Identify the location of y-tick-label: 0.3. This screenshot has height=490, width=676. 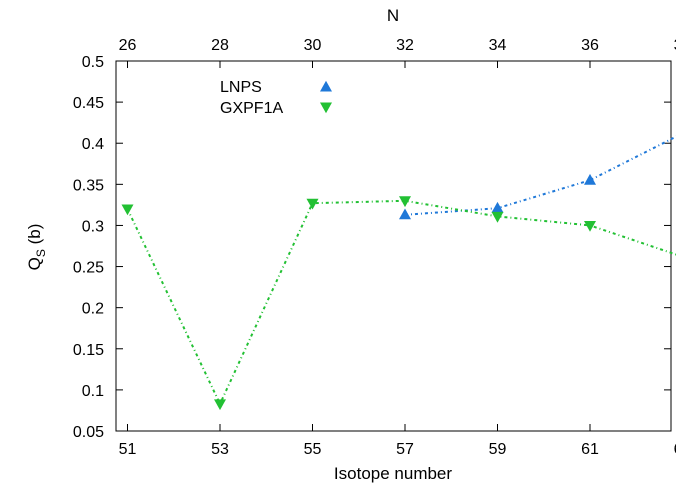
(93, 226).